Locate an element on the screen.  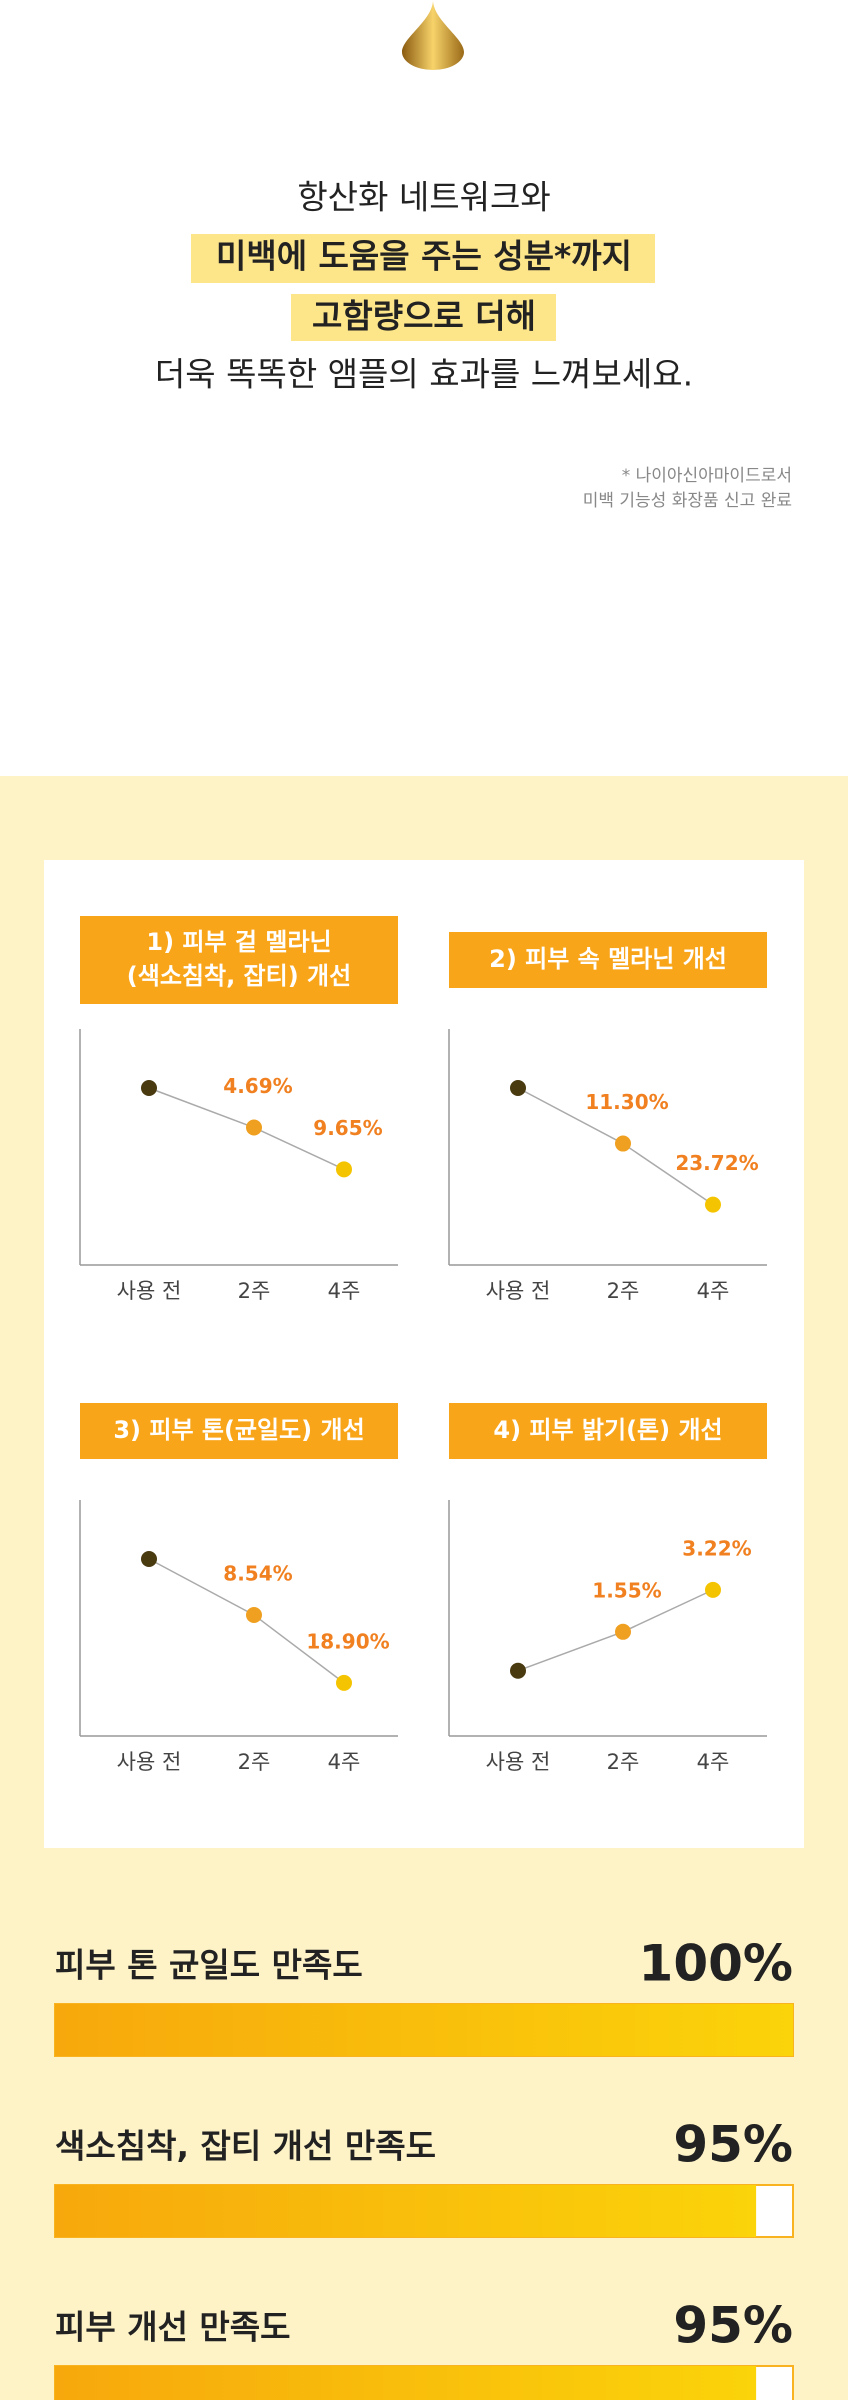
chart-title: 3) 피부 톤(균일도) 개선 is located at coordinates (238, 1430).